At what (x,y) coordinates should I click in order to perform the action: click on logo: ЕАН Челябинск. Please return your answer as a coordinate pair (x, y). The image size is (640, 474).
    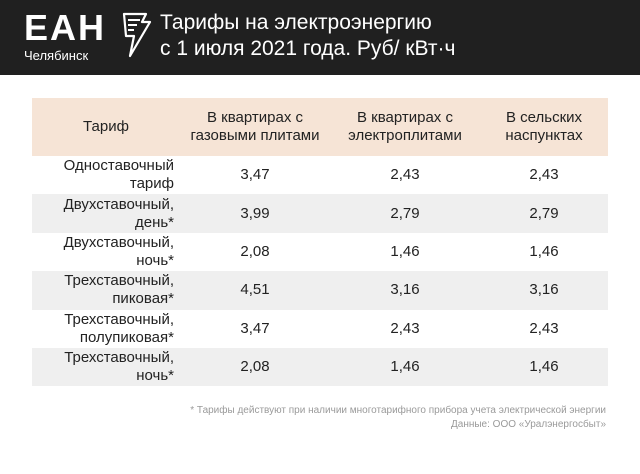
    Looking at the image, I should click on (89, 38).